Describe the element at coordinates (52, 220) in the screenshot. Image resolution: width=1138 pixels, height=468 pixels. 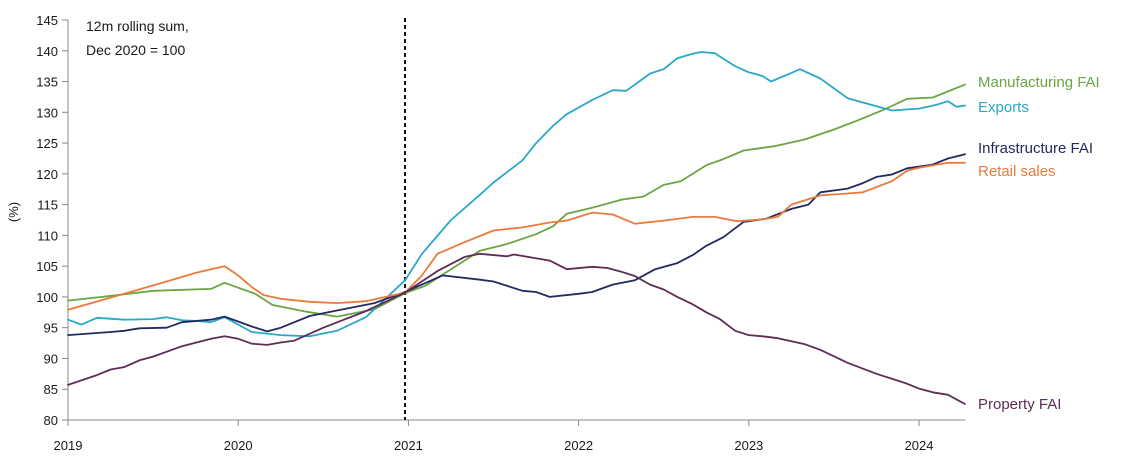
I see `y-axis-ticks: 80 85 90 95 100 105 110 115 120 125 130 135 140 145` at that location.